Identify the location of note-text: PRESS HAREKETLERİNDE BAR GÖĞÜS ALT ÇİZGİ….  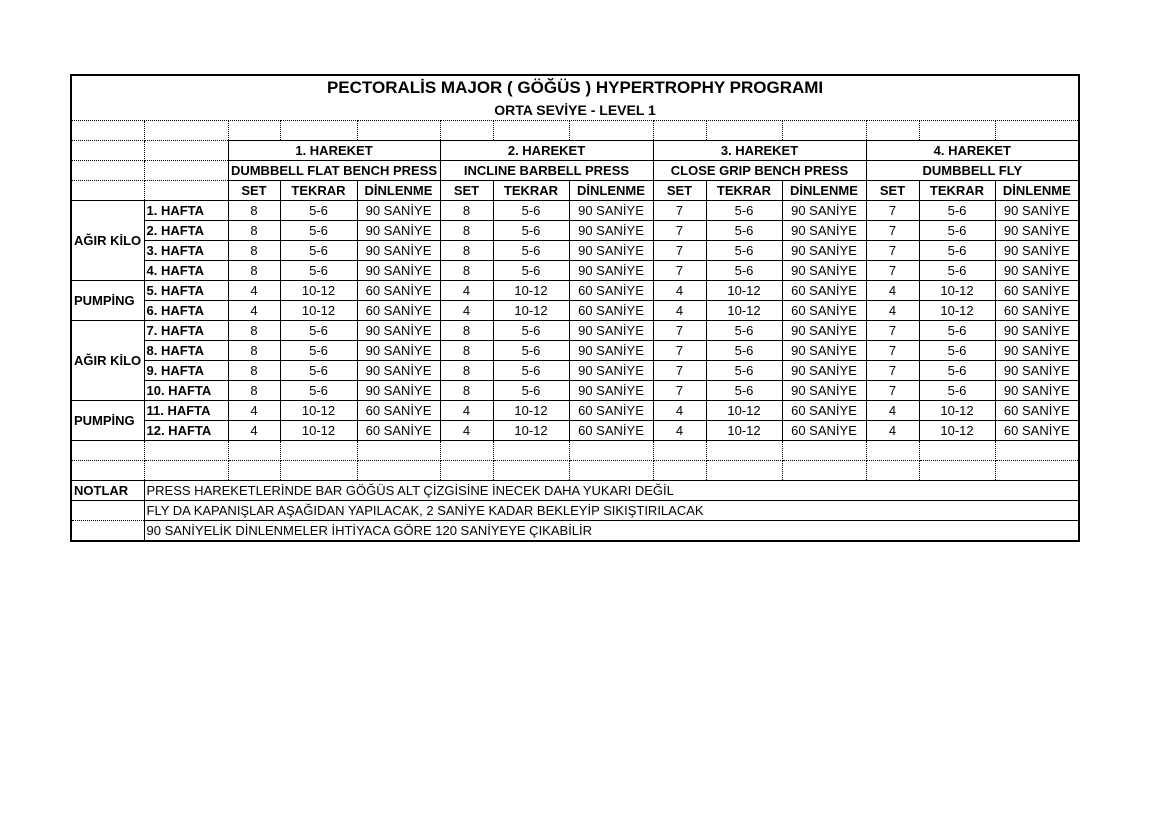
(611, 490).